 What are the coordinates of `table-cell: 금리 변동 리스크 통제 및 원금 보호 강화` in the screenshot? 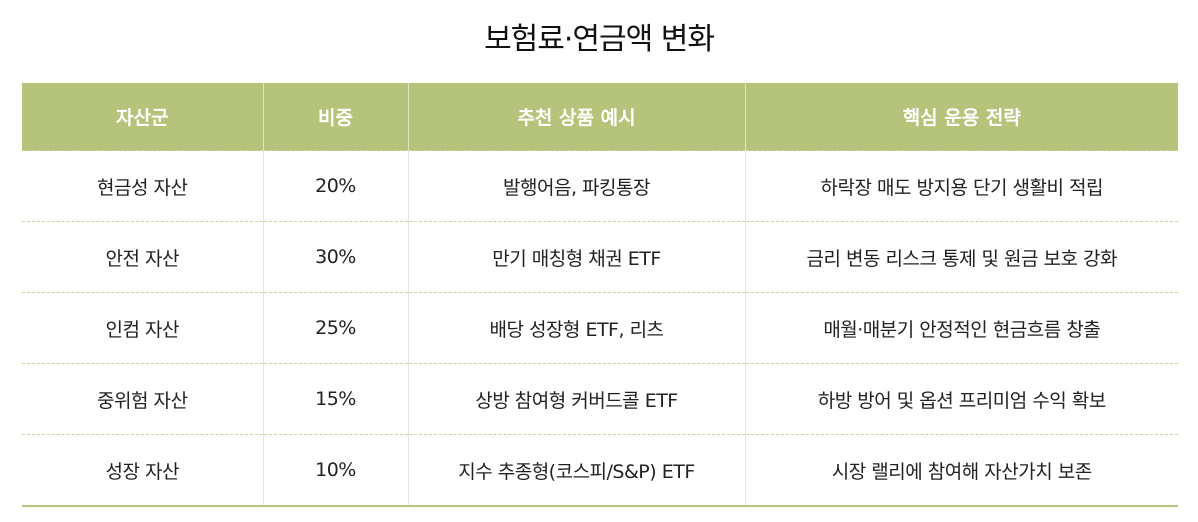 It's located at (961, 257).